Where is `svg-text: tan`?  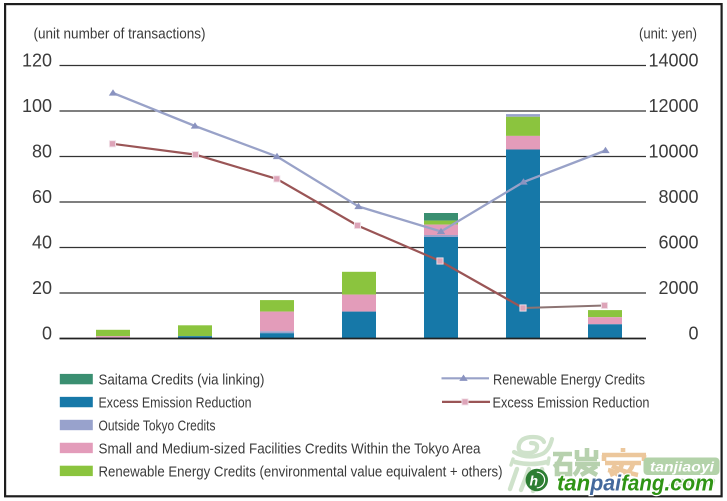
svg-text: tan is located at coordinates (573, 483).